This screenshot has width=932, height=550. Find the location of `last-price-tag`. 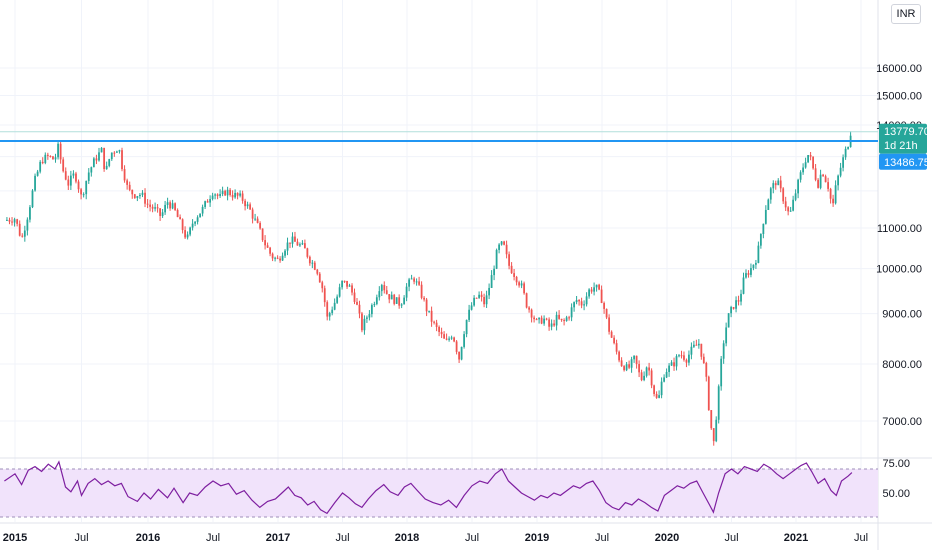

last-price-tag is located at coordinates (903, 138).